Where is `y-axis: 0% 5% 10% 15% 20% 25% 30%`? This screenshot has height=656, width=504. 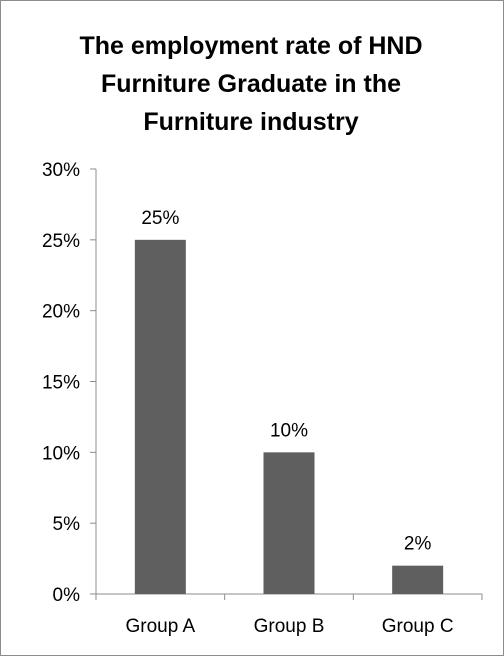 y-axis: 0% 5% 10% 15% 20% 25% 30% is located at coordinates (69, 383).